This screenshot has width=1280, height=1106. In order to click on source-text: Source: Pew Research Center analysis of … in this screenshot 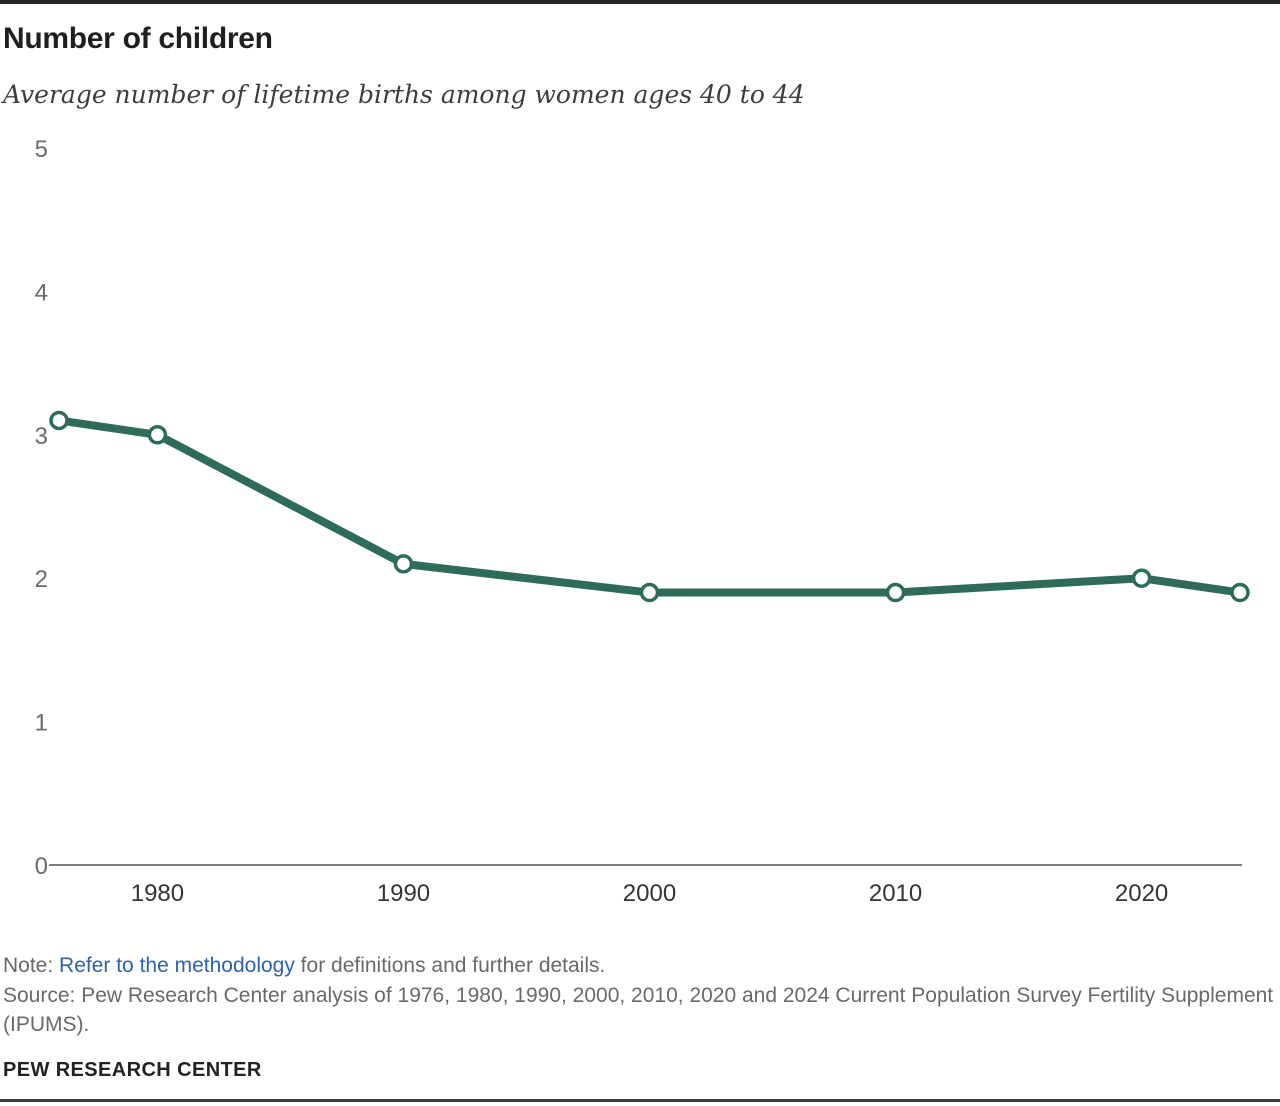, I will do `click(638, 1010)`.